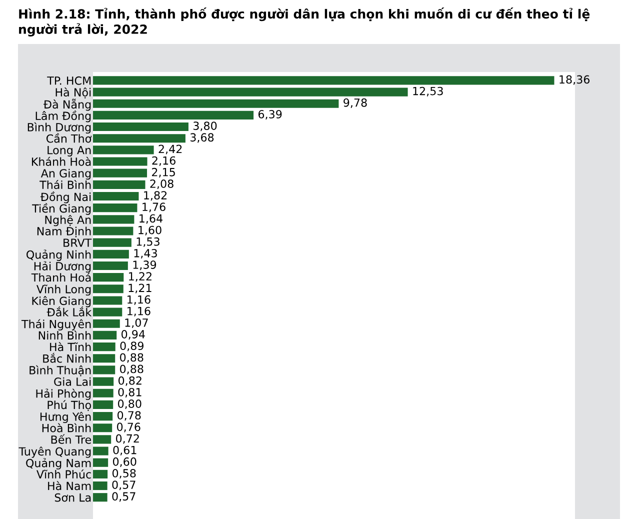 The width and height of the screenshot is (631, 519). What do you see at coordinates (63, 116) in the screenshot?
I see `y-tick-label: Lâm Đồng` at bounding box center [63, 116].